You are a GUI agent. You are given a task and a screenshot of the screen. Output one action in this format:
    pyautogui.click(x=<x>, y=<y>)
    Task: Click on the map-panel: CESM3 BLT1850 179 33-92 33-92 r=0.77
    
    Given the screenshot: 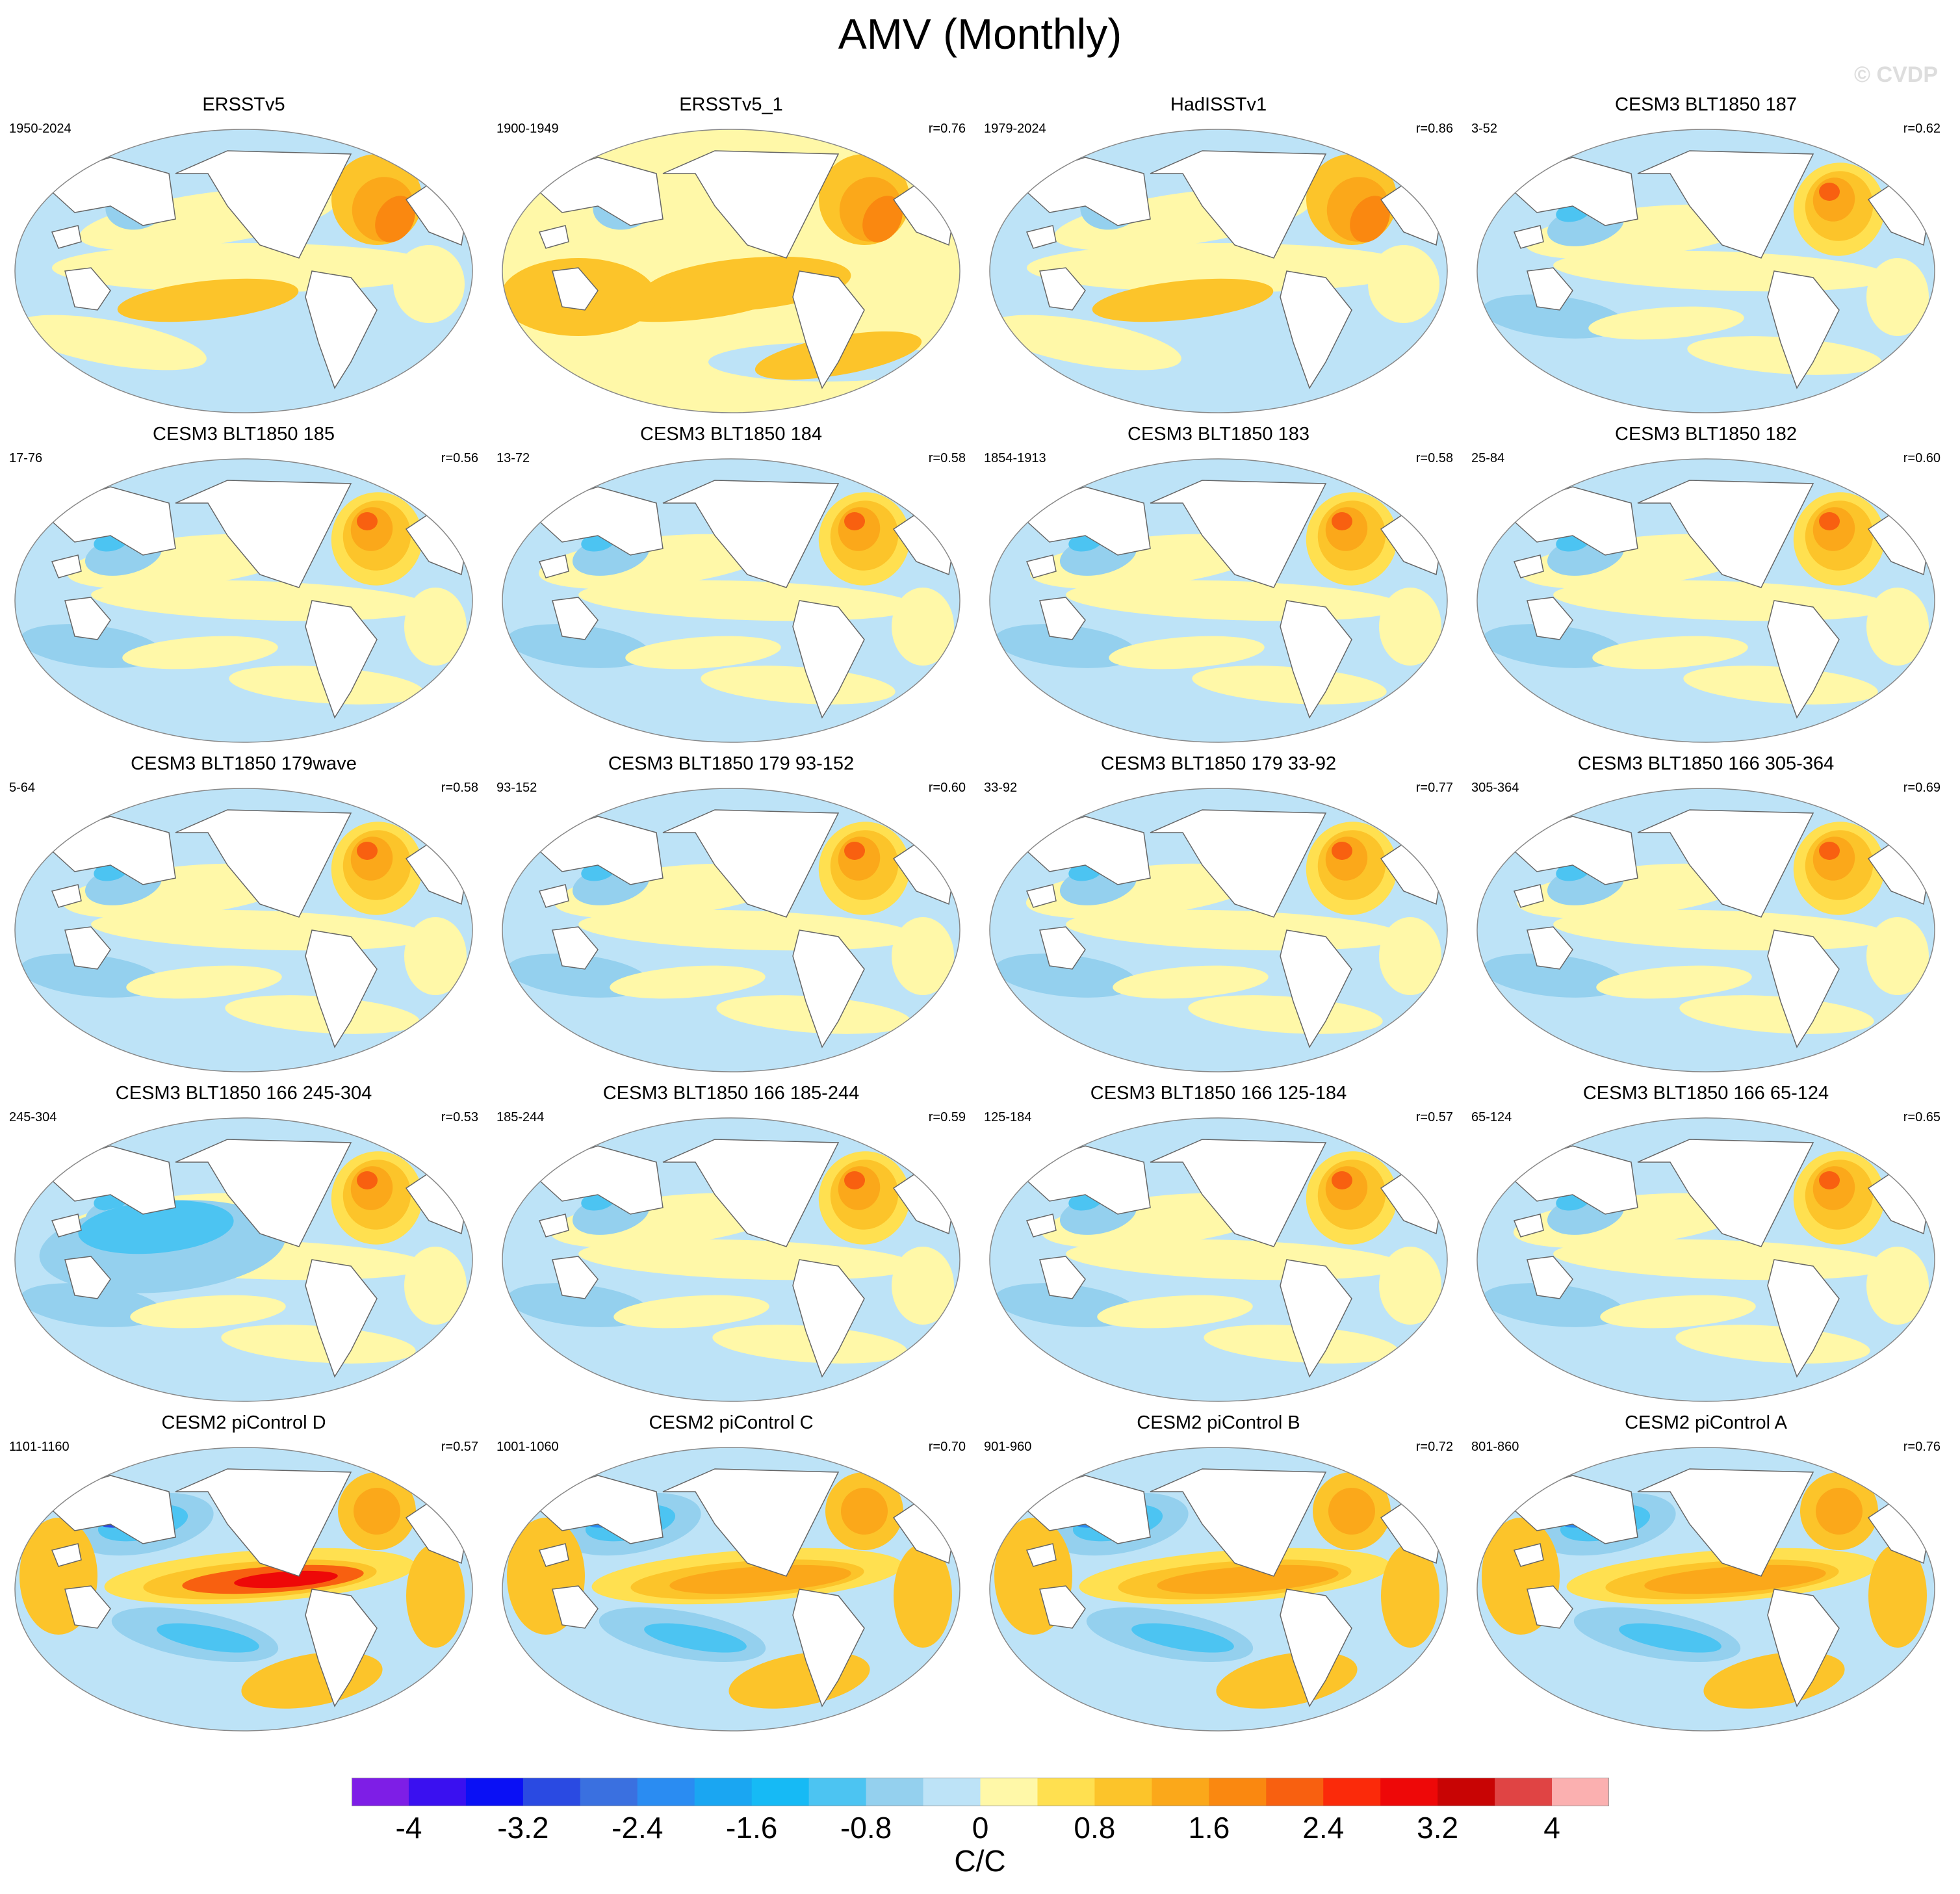 What is the action you would take?
    pyautogui.click(x=1218, y=915)
    